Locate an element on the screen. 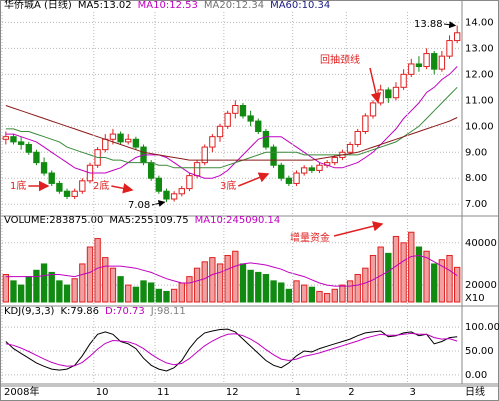 This screenshot has height=401, width=499. panel-header: MA20:12.34 is located at coordinates (234, 5).